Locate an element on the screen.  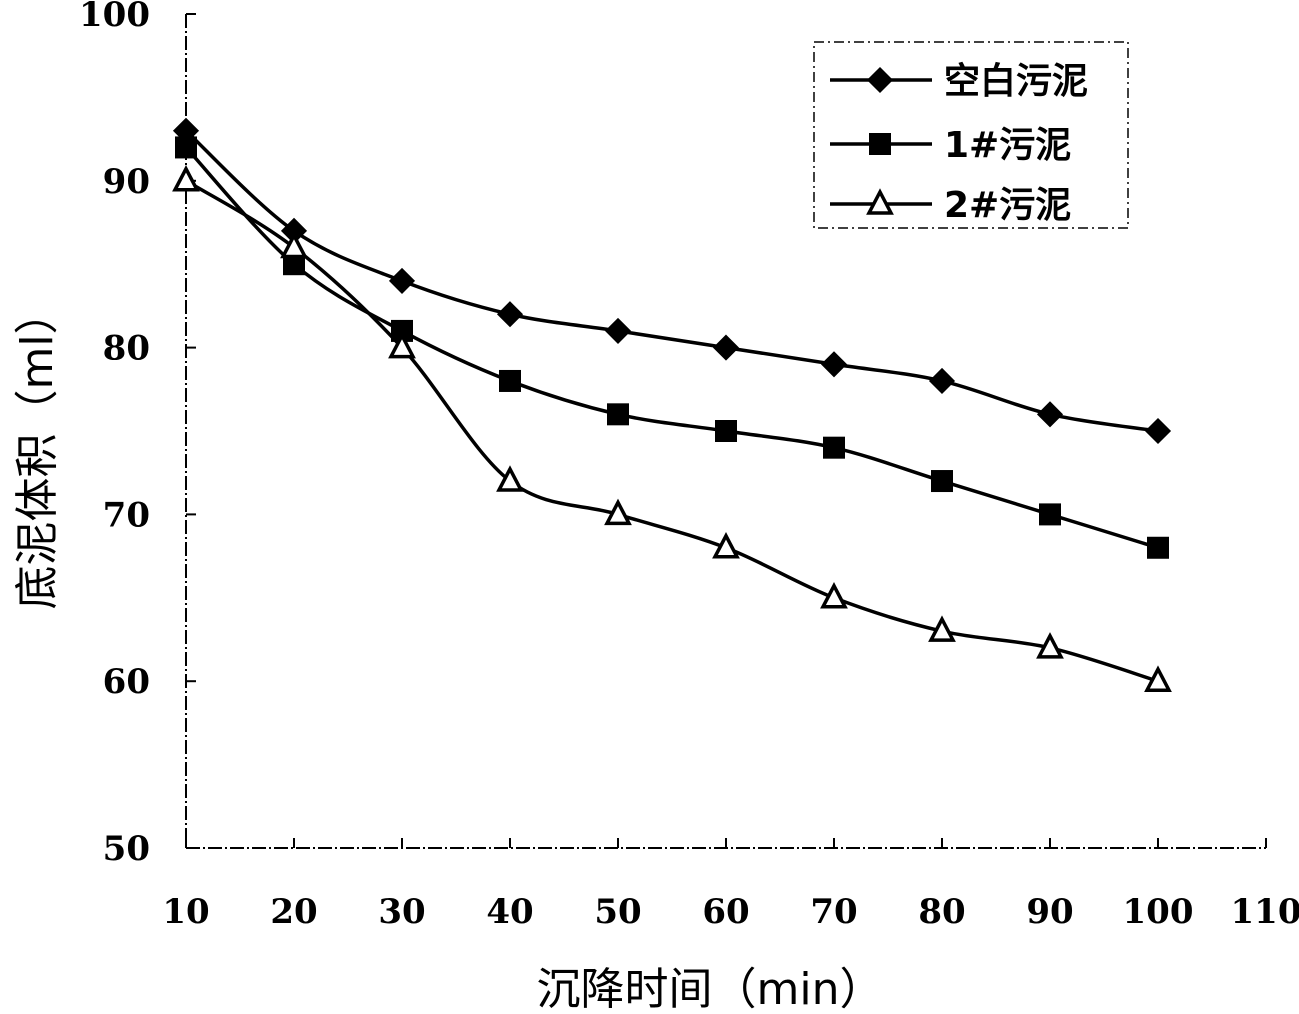
legend-item: 1#污泥 is located at coordinates (950, 145).